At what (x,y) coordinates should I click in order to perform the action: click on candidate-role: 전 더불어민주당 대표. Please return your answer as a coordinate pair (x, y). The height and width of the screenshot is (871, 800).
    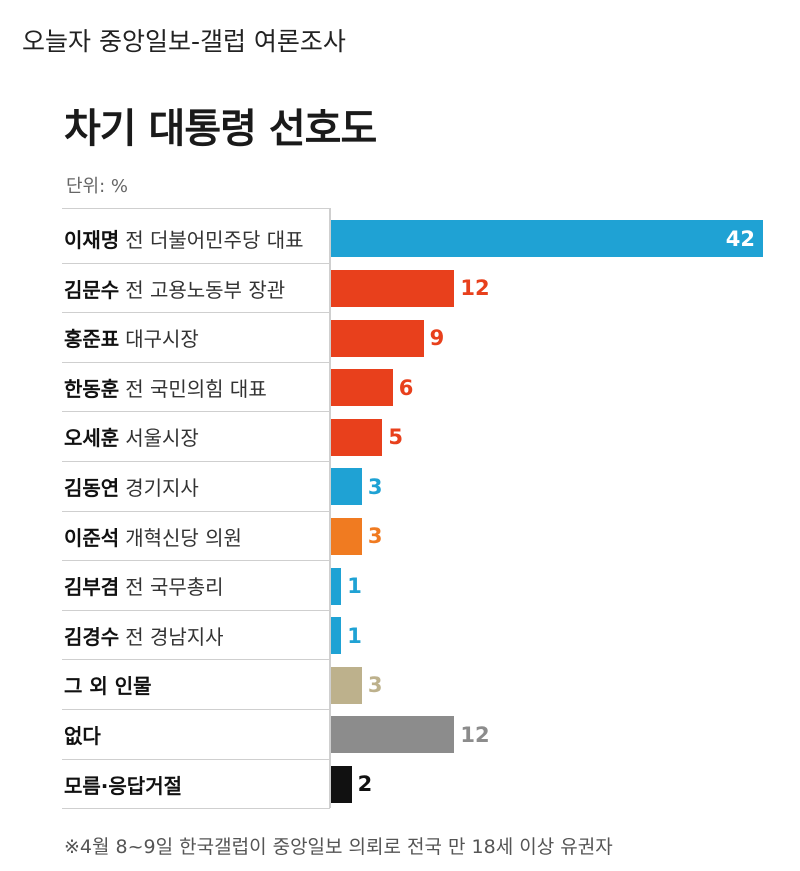
    Looking at the image, I should click on (214, 240).